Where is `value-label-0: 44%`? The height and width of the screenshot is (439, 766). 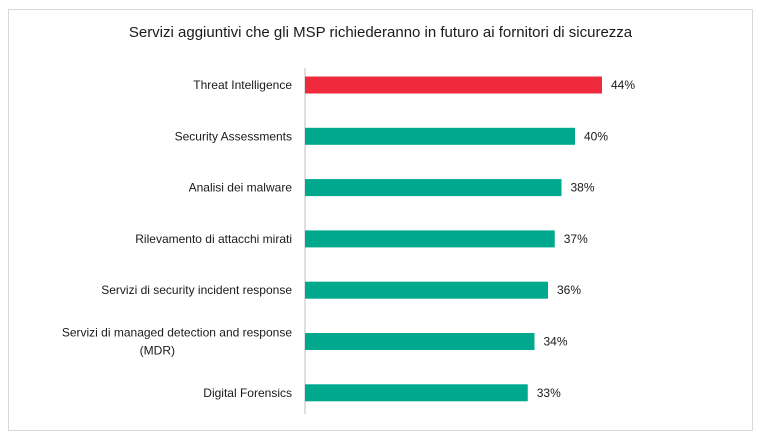
value-label-0: 44% is located at coordinates (623, 85).